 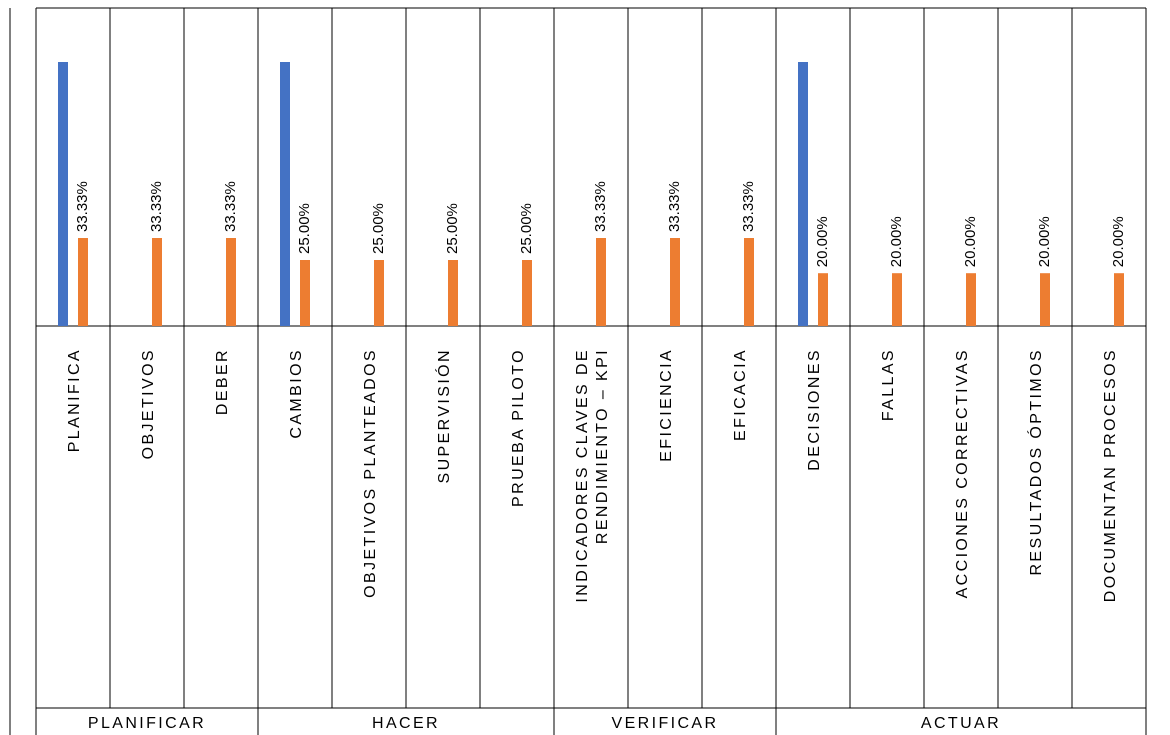 I want to click on category-label: DECISIONES, so click(x=814, y=409).